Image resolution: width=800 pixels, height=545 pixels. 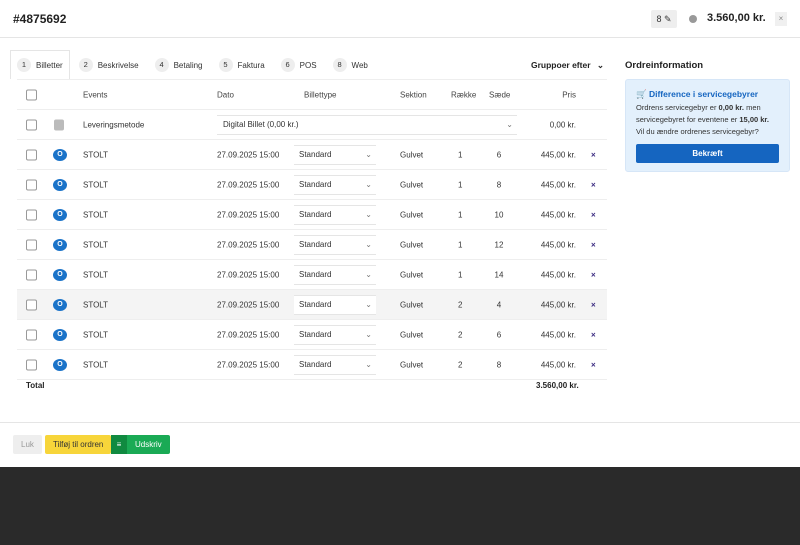 What do you see at coordinates (781, 19) in the screenshot?
I see `close-icon: ×` at bounding box center [781, 19].